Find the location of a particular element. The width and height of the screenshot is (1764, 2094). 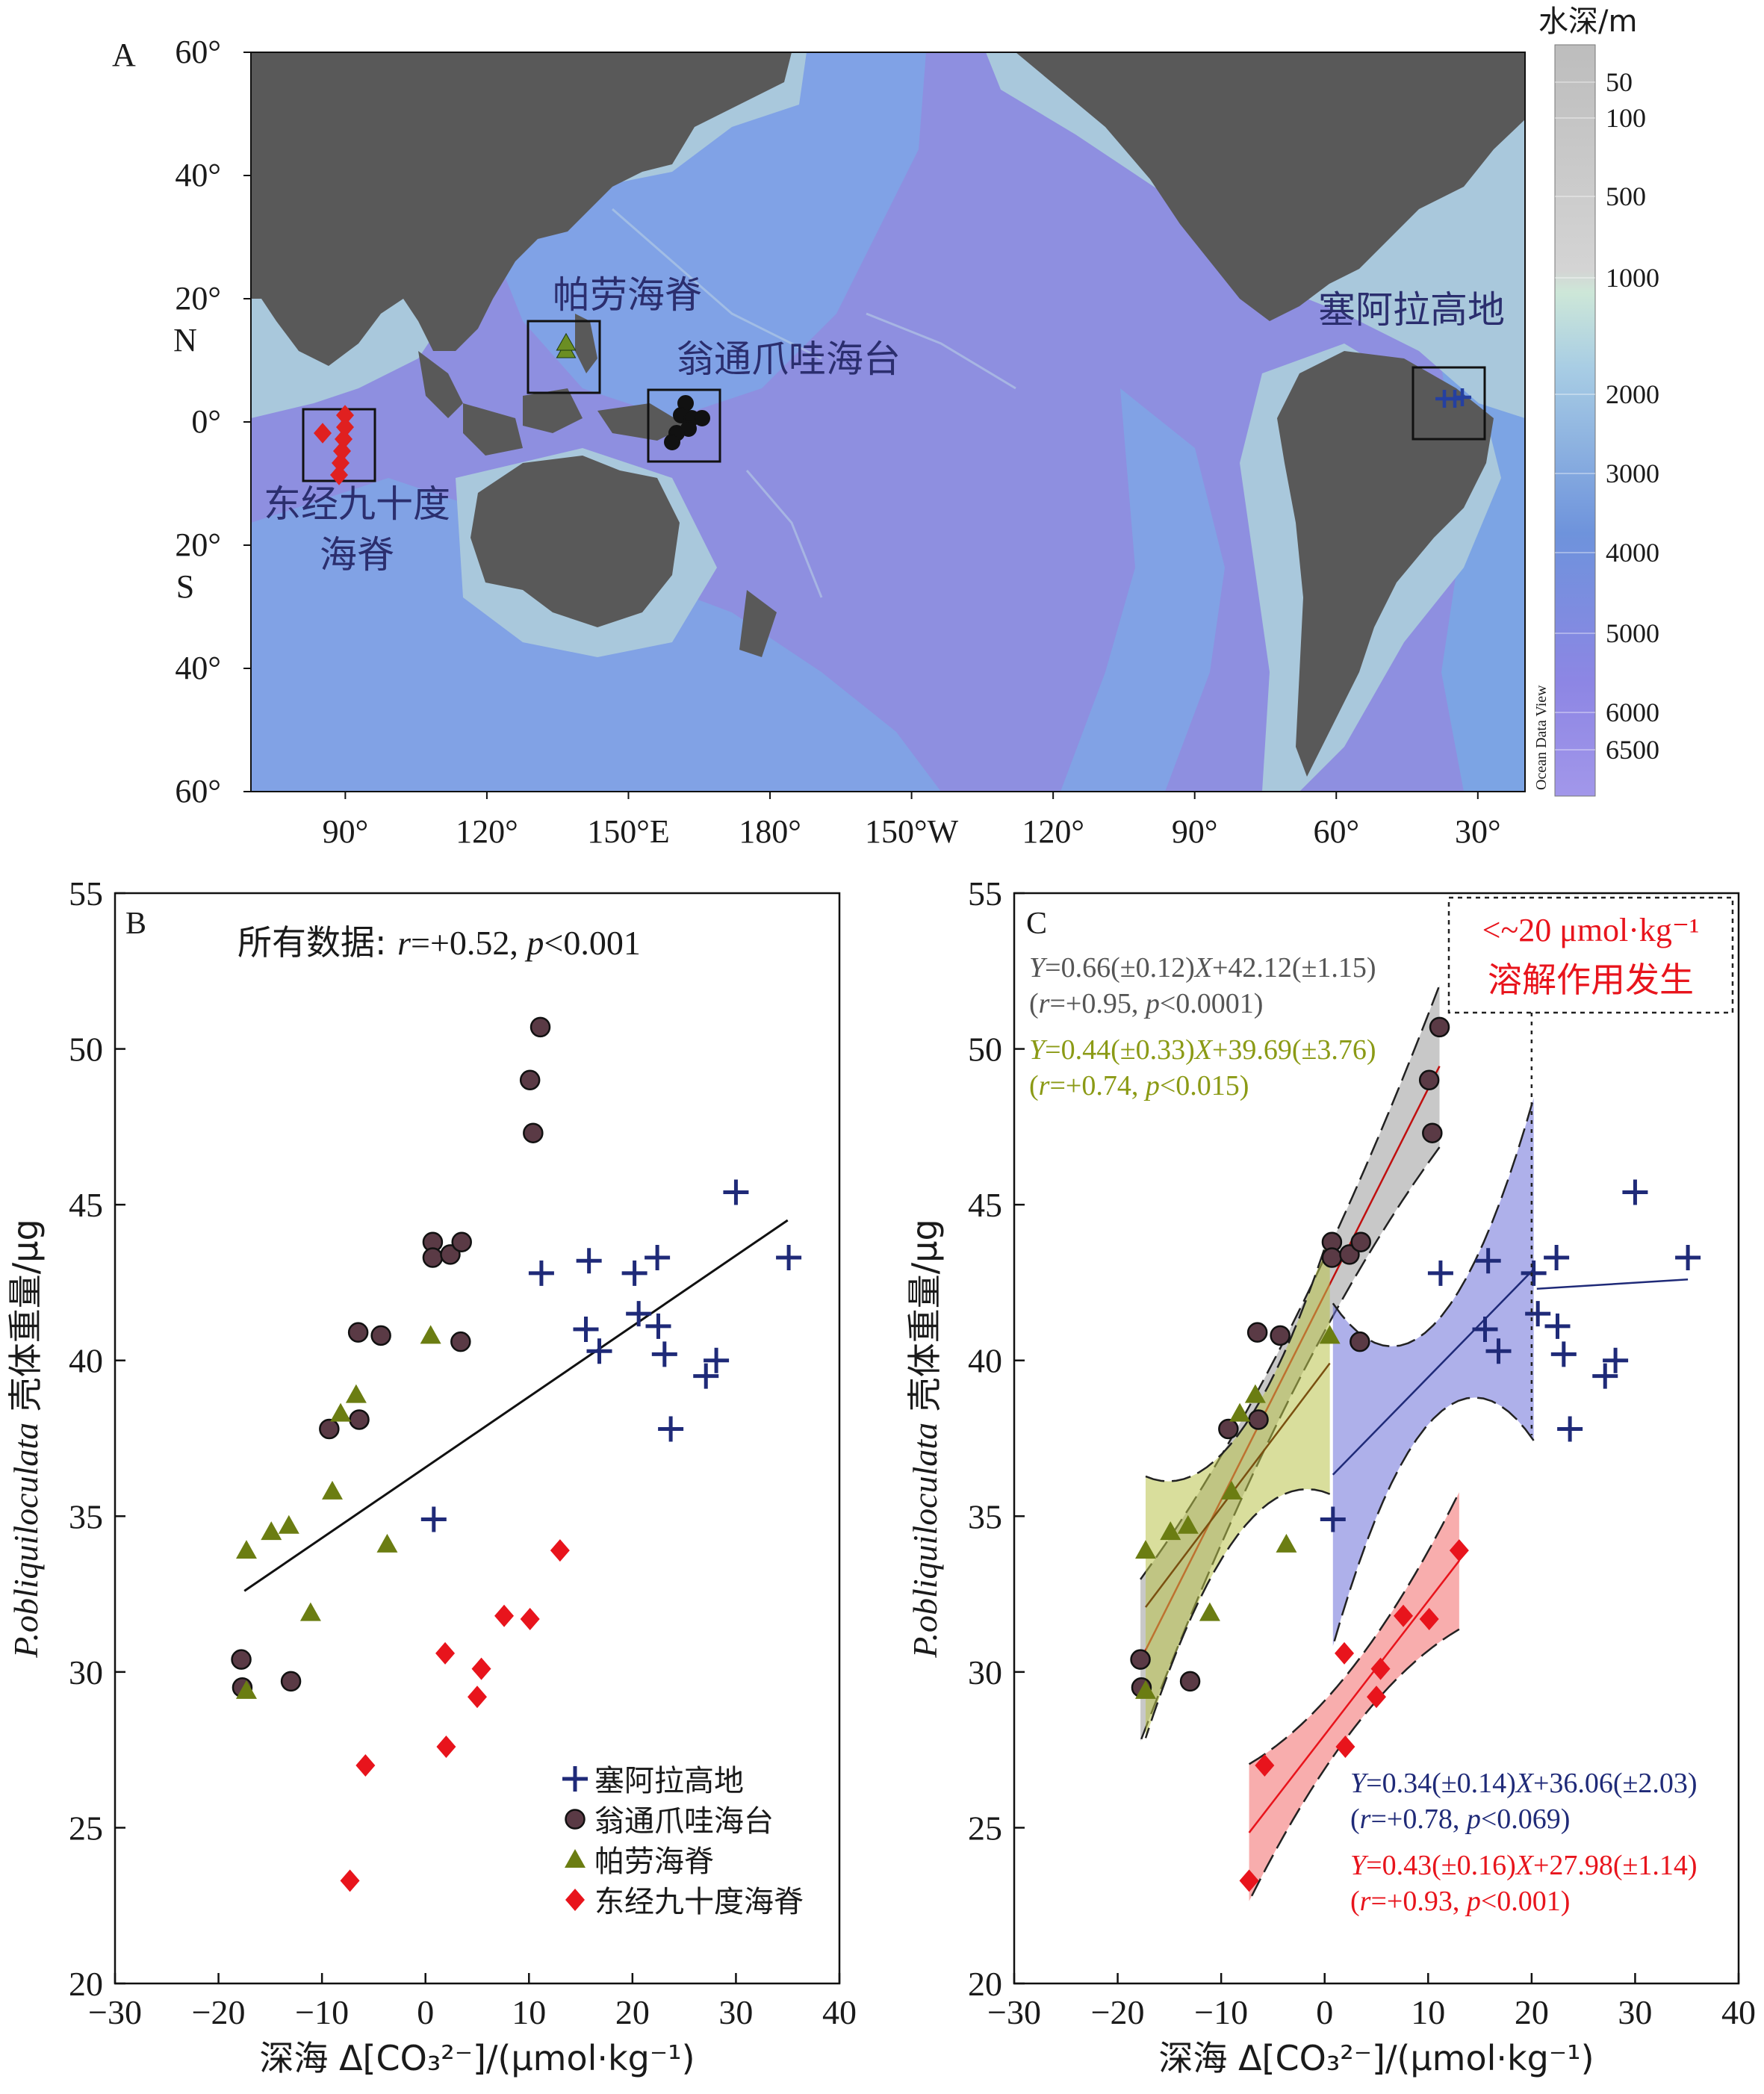

lon-label: 150°E is located at coordinates (628, 831).